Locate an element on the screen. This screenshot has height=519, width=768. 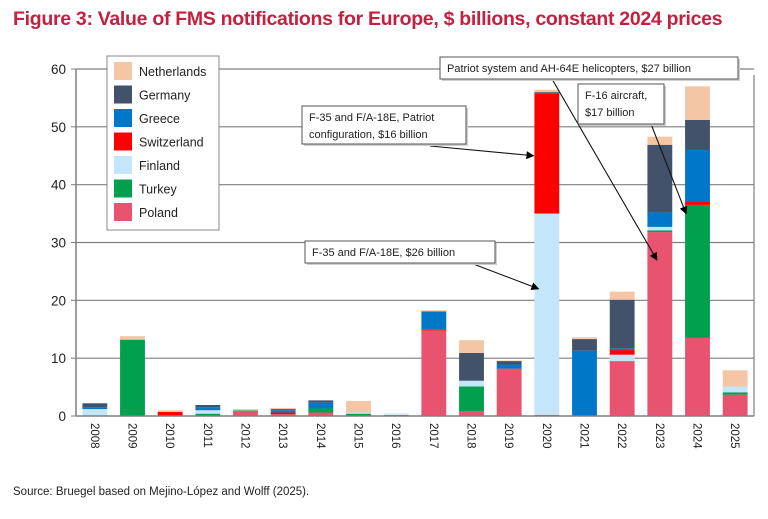
bar-segment-switzerland-2013 is located at coordinates (283, 413).